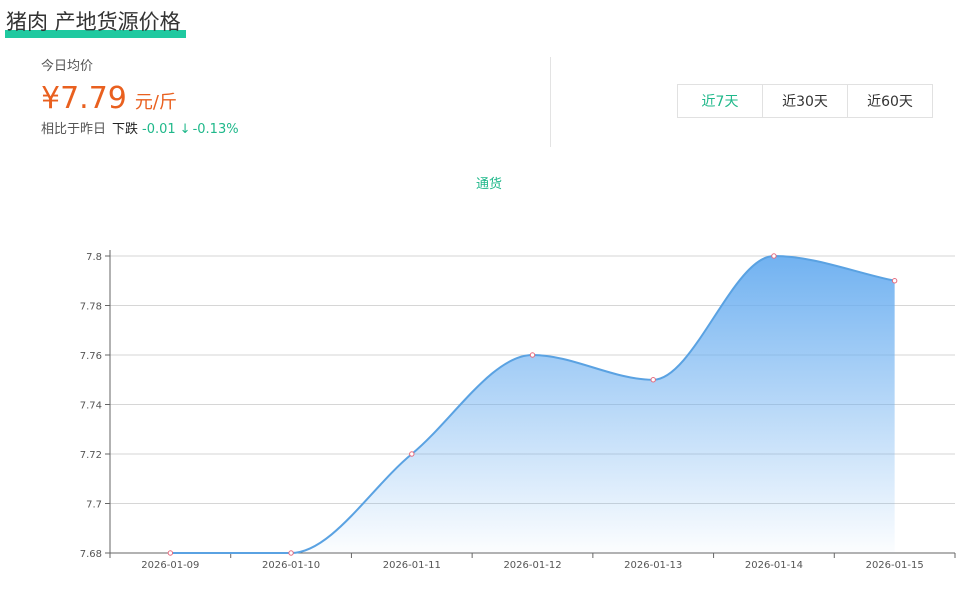 Image resolution: width=978 pixels, height=589 pixels. I want to click on tab-30-days: 近30天, so click(805, 101).